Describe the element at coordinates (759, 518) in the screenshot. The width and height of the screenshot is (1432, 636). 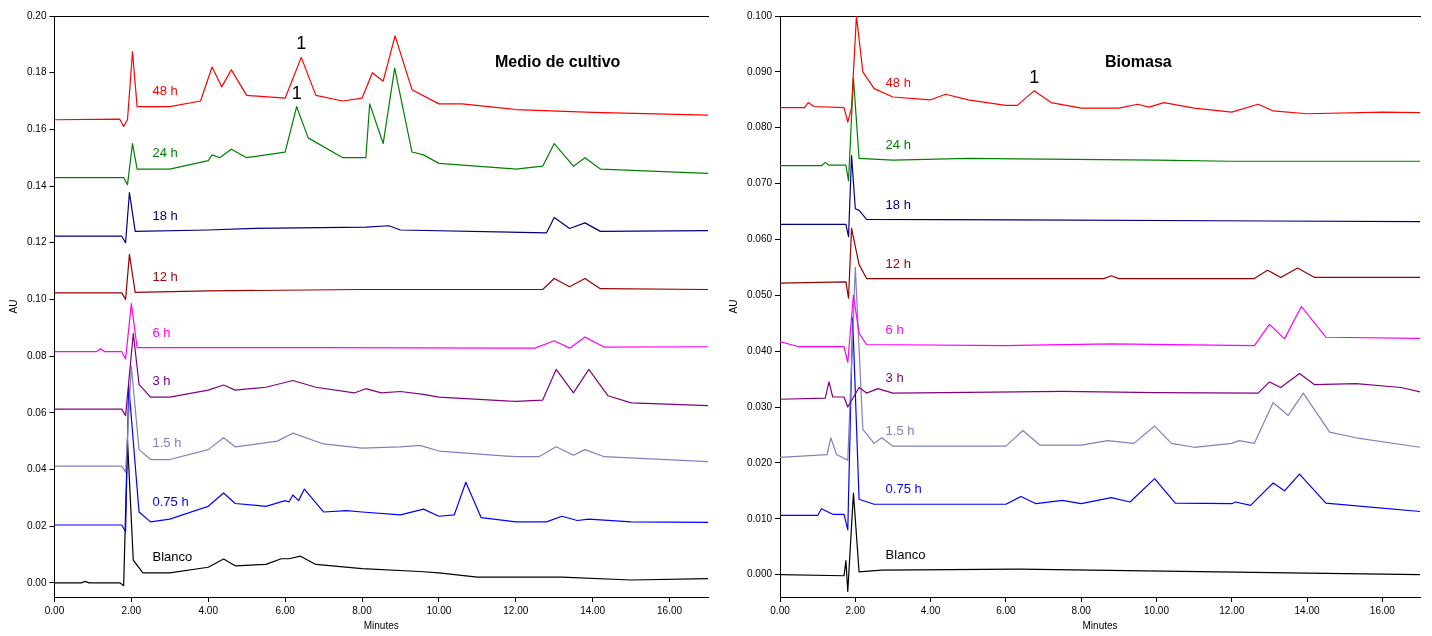
I see `y-tick-label: 0.010` at that location.